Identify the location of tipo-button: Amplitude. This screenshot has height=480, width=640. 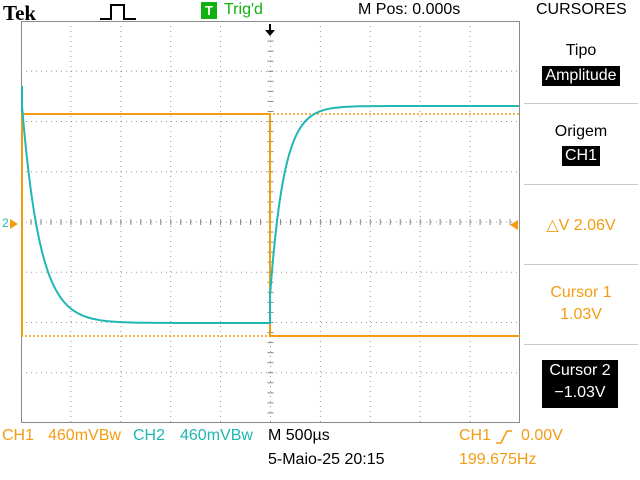
(581, 76).